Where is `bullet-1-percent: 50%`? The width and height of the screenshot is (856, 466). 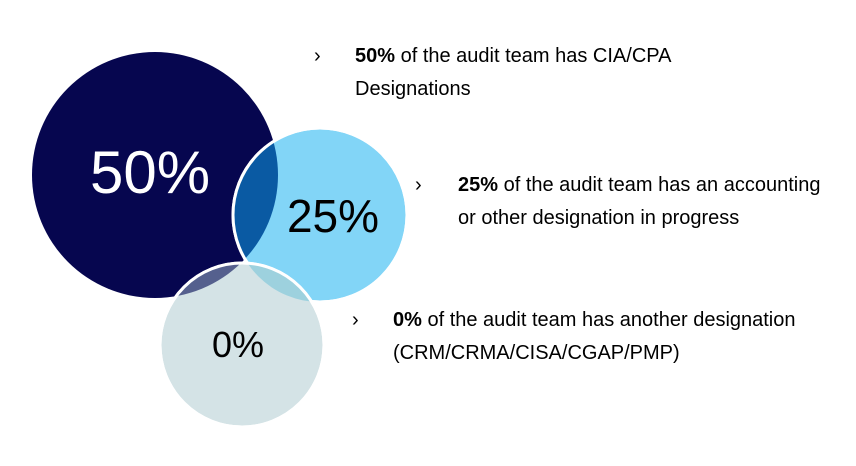 bullet-1-percent: 50% is located at coordinates (375, 56).